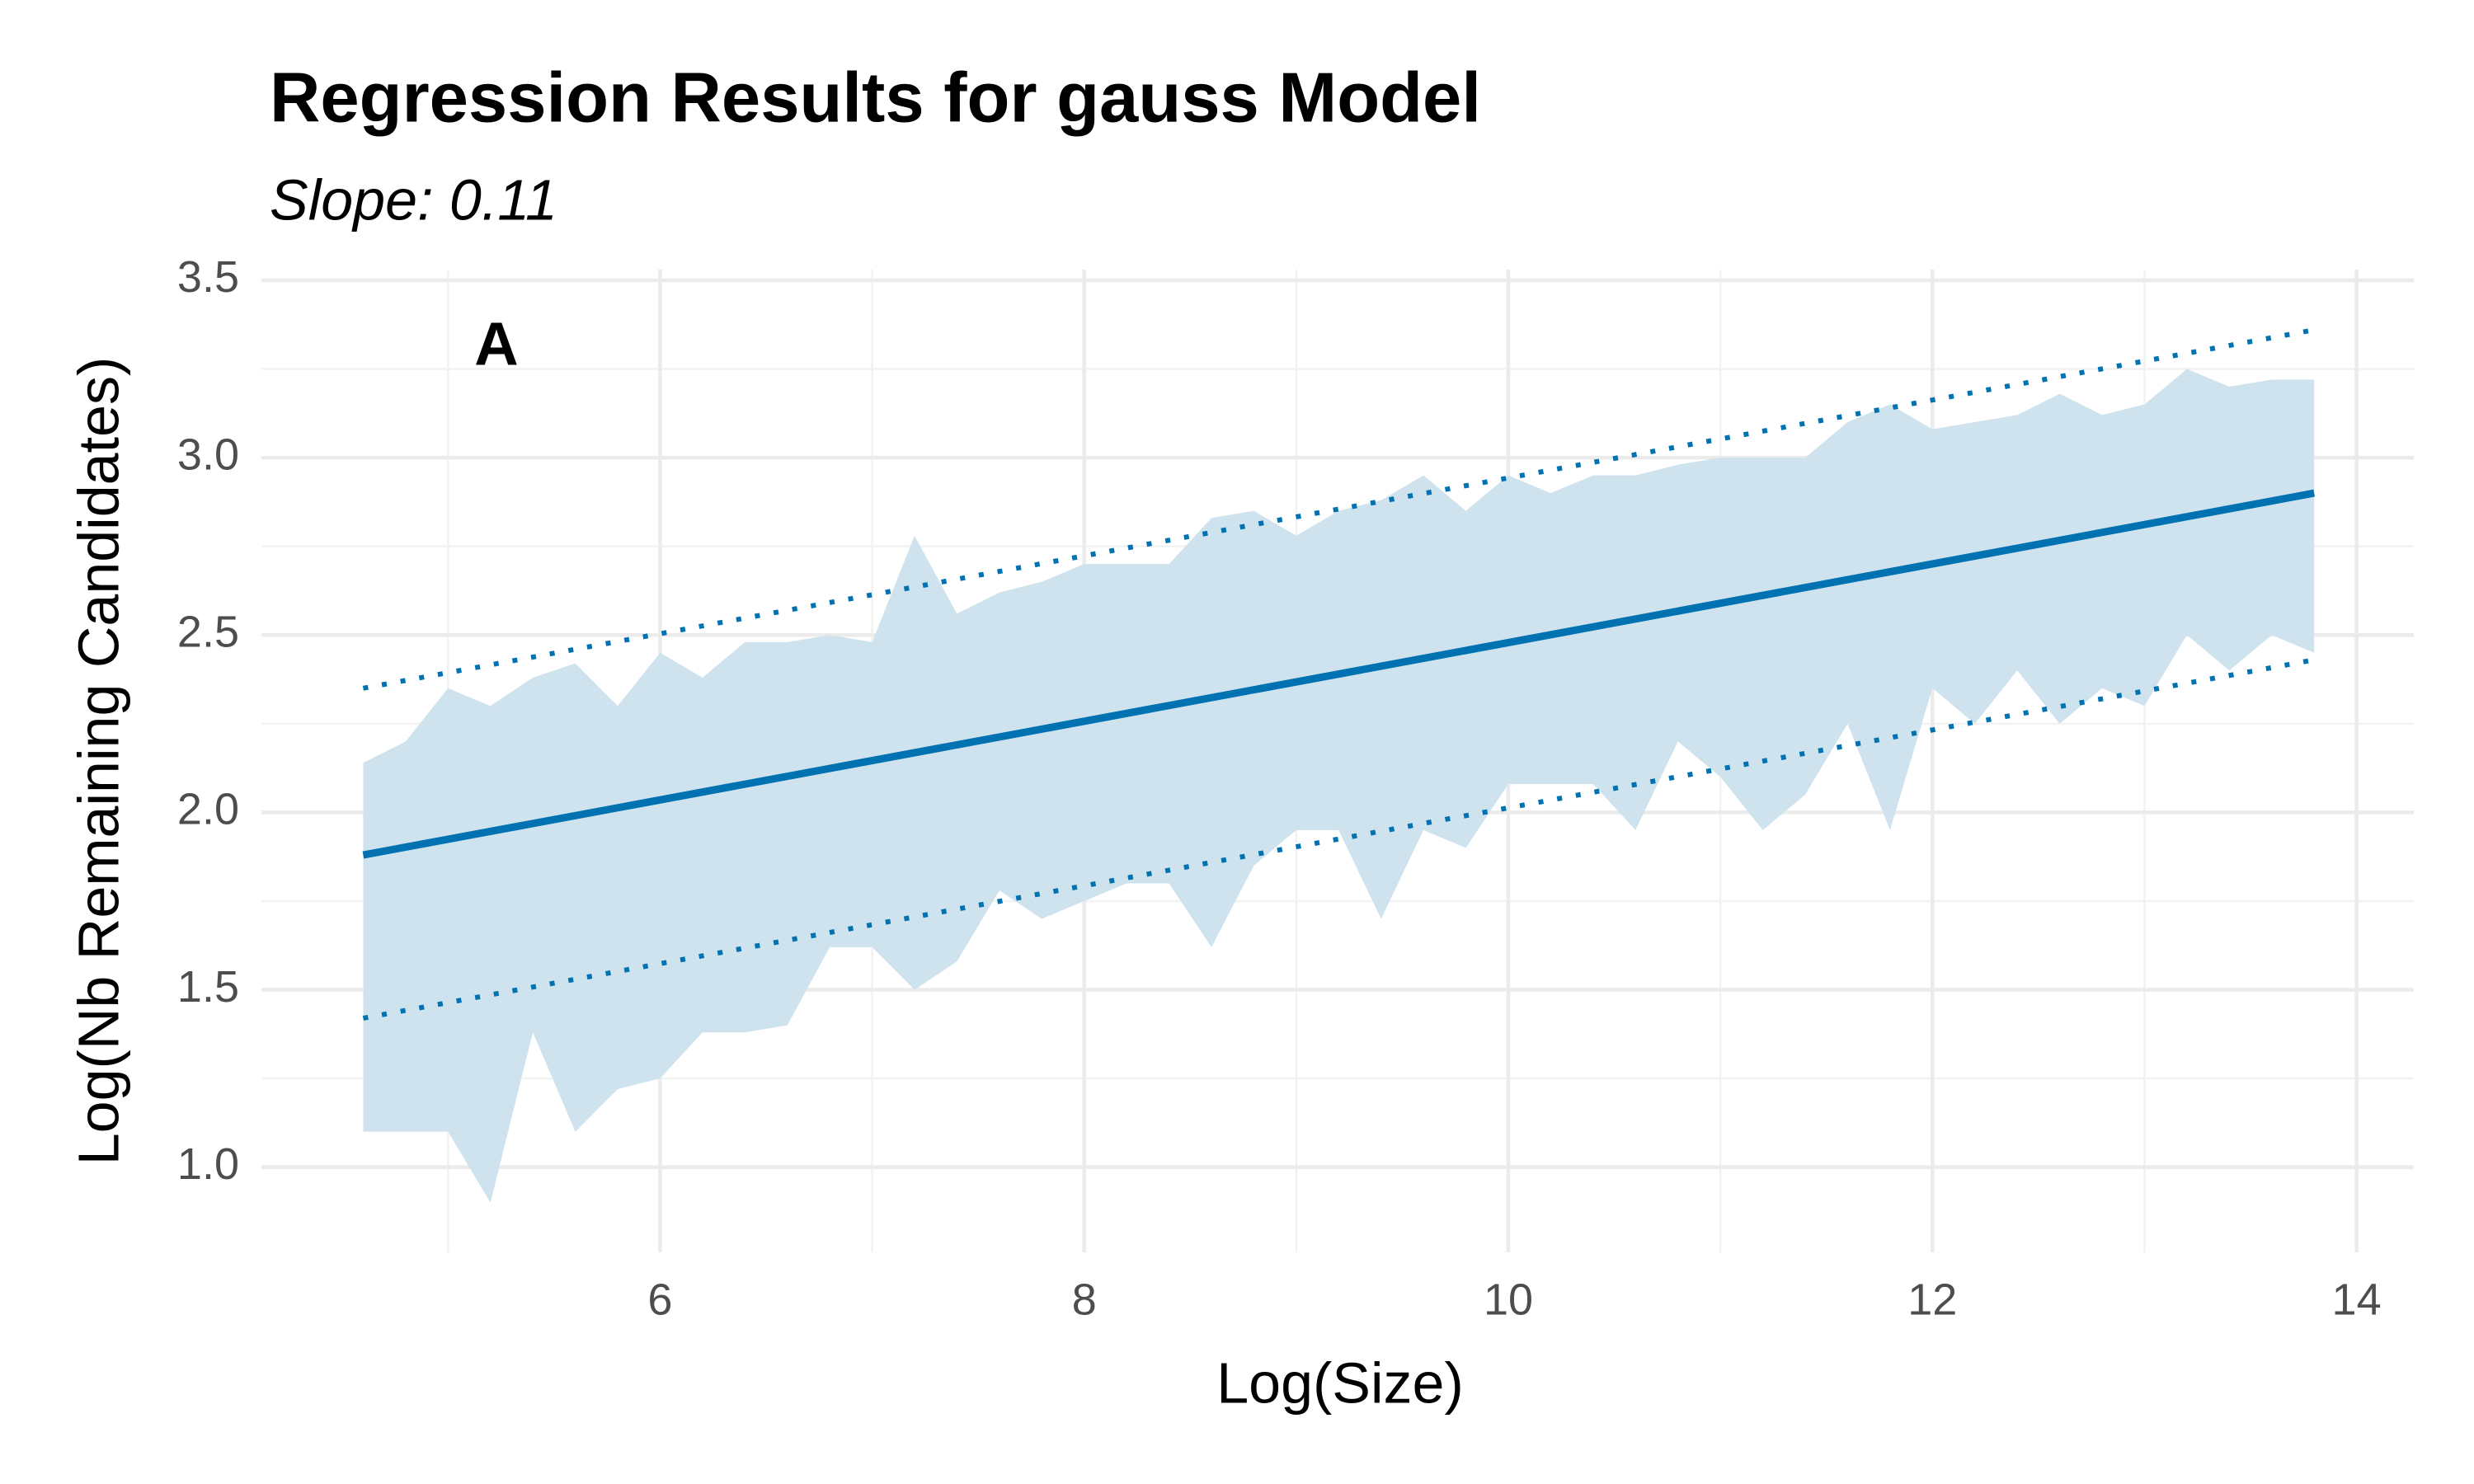 The image size is (2474, 1484). Describe the element at coordinates (208, 1164) in the screenshot. I see `y-tick-label: 1.0` at that location.